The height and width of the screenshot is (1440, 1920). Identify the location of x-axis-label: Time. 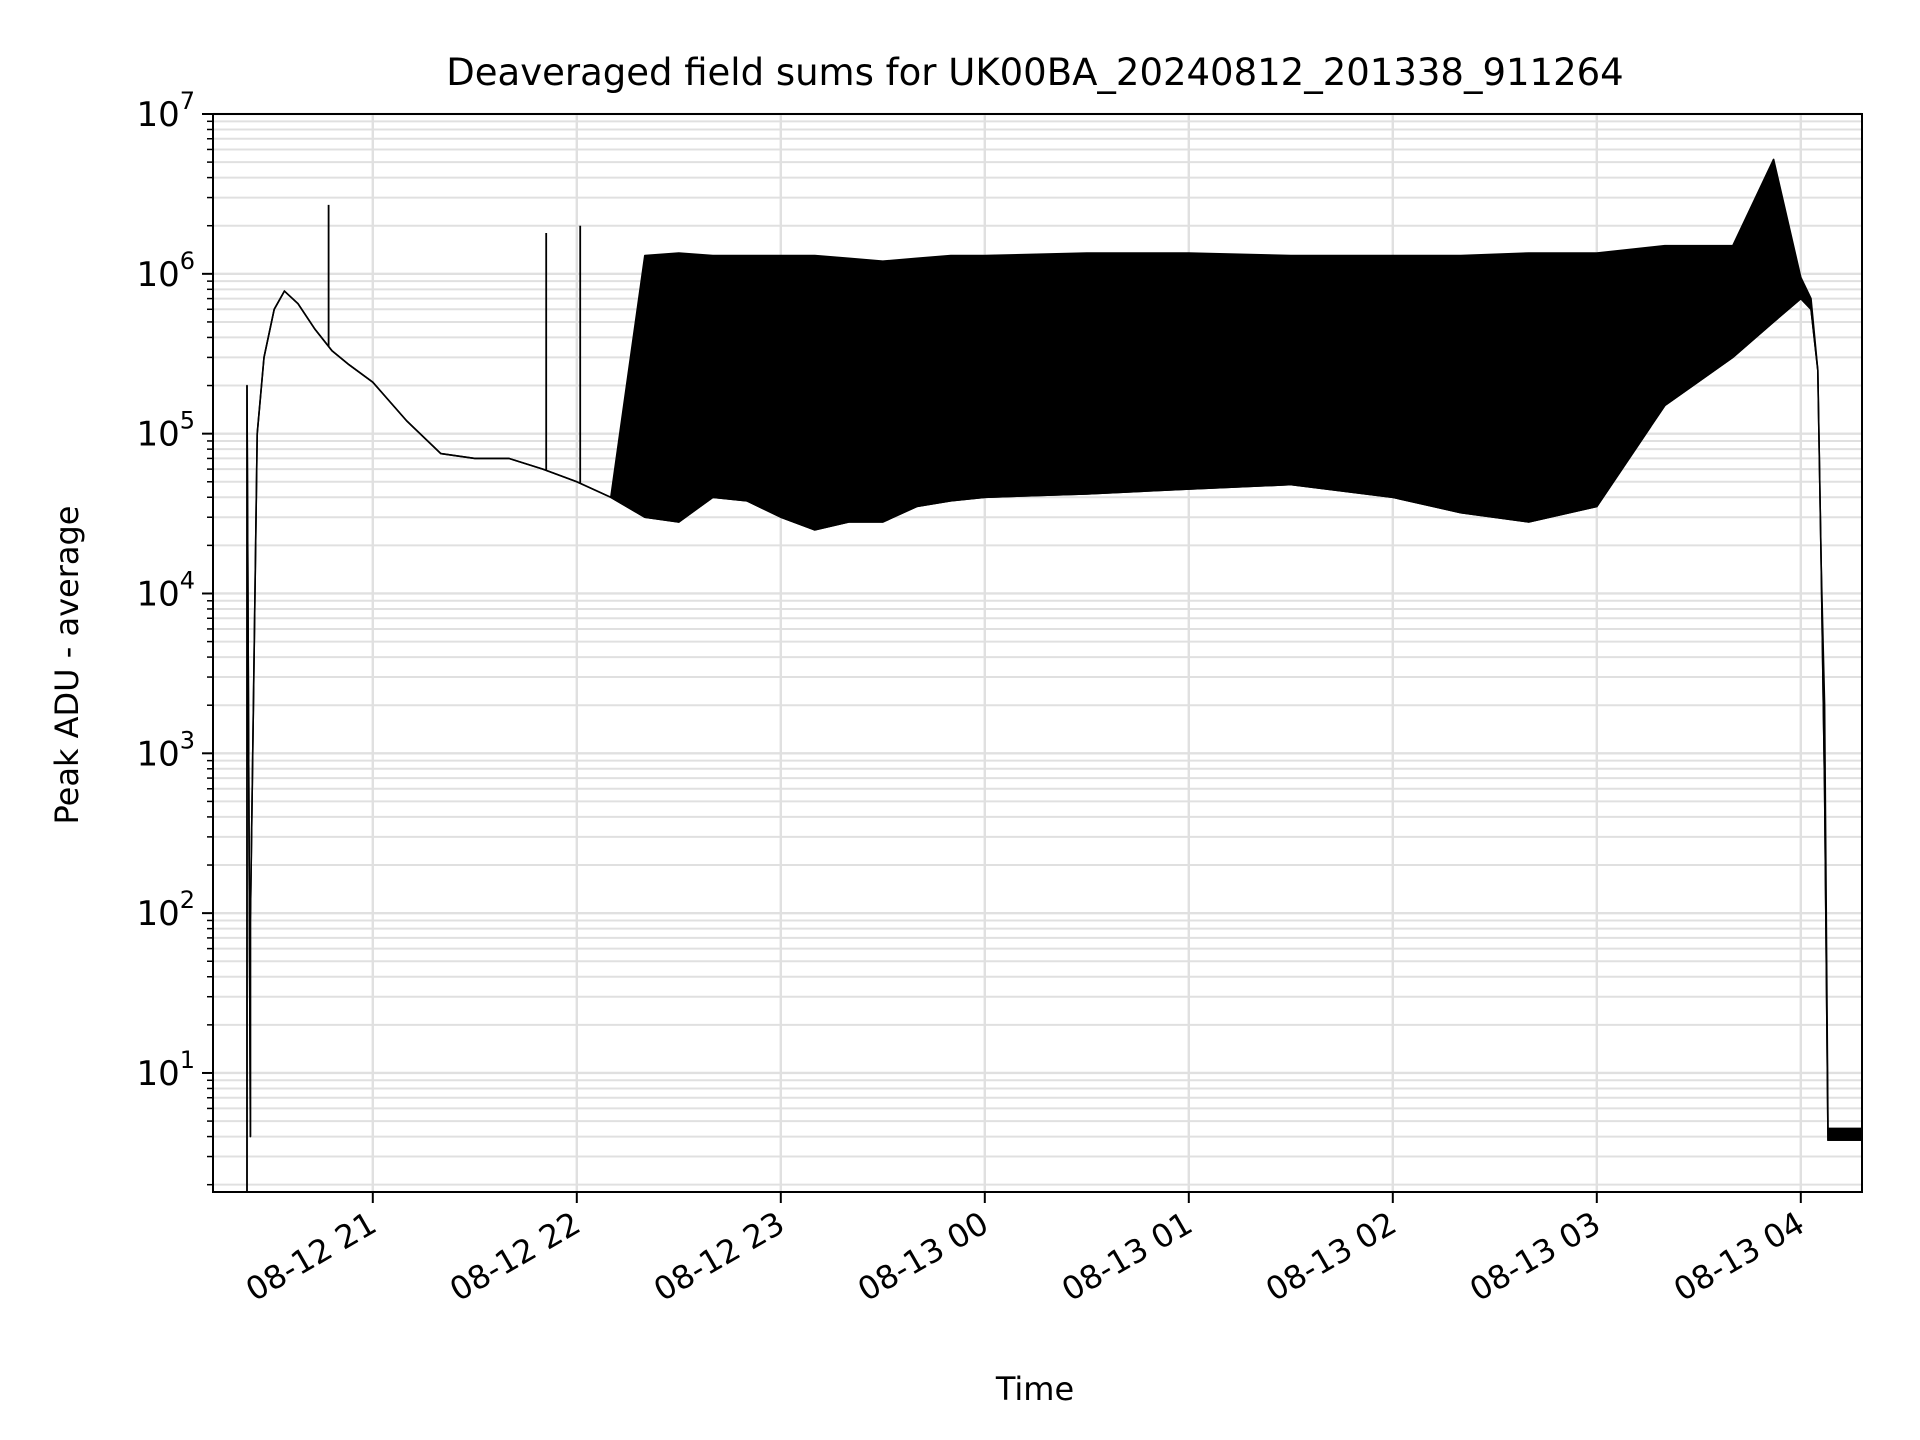
(1034, 1389).